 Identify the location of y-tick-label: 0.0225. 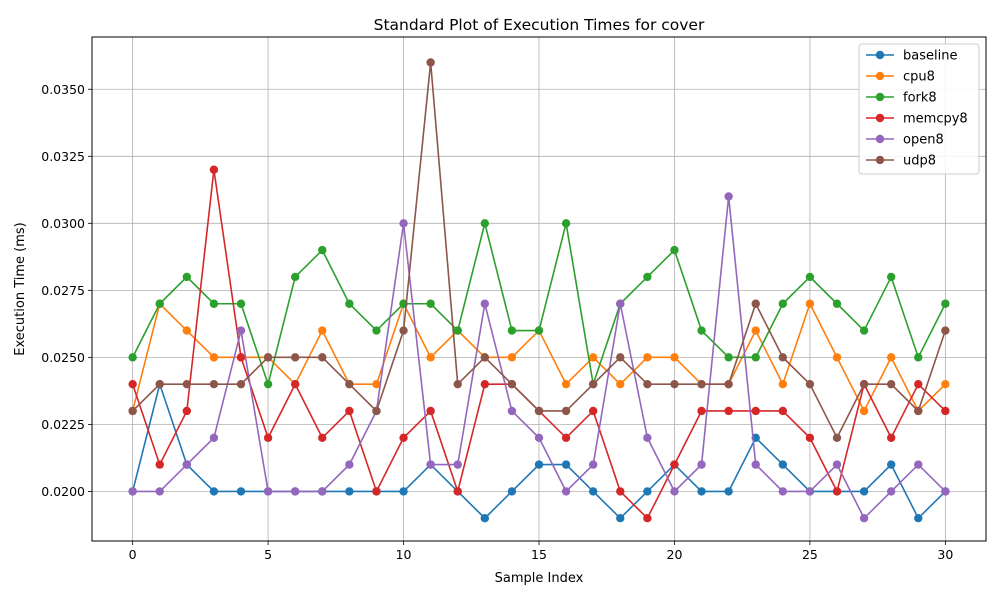
(63, 424).